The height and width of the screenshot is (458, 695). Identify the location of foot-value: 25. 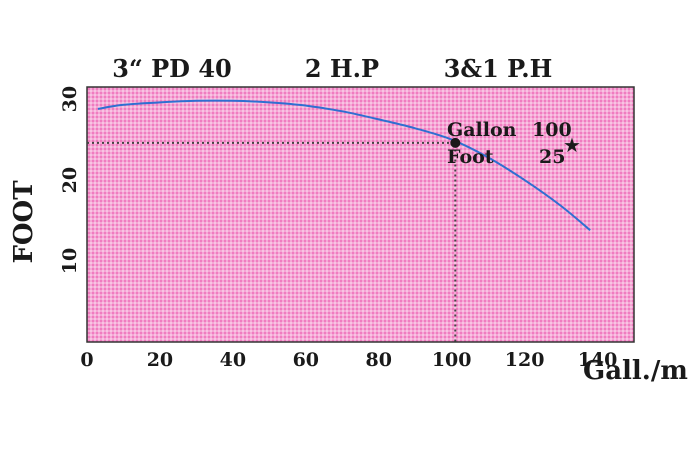
(552, 157).